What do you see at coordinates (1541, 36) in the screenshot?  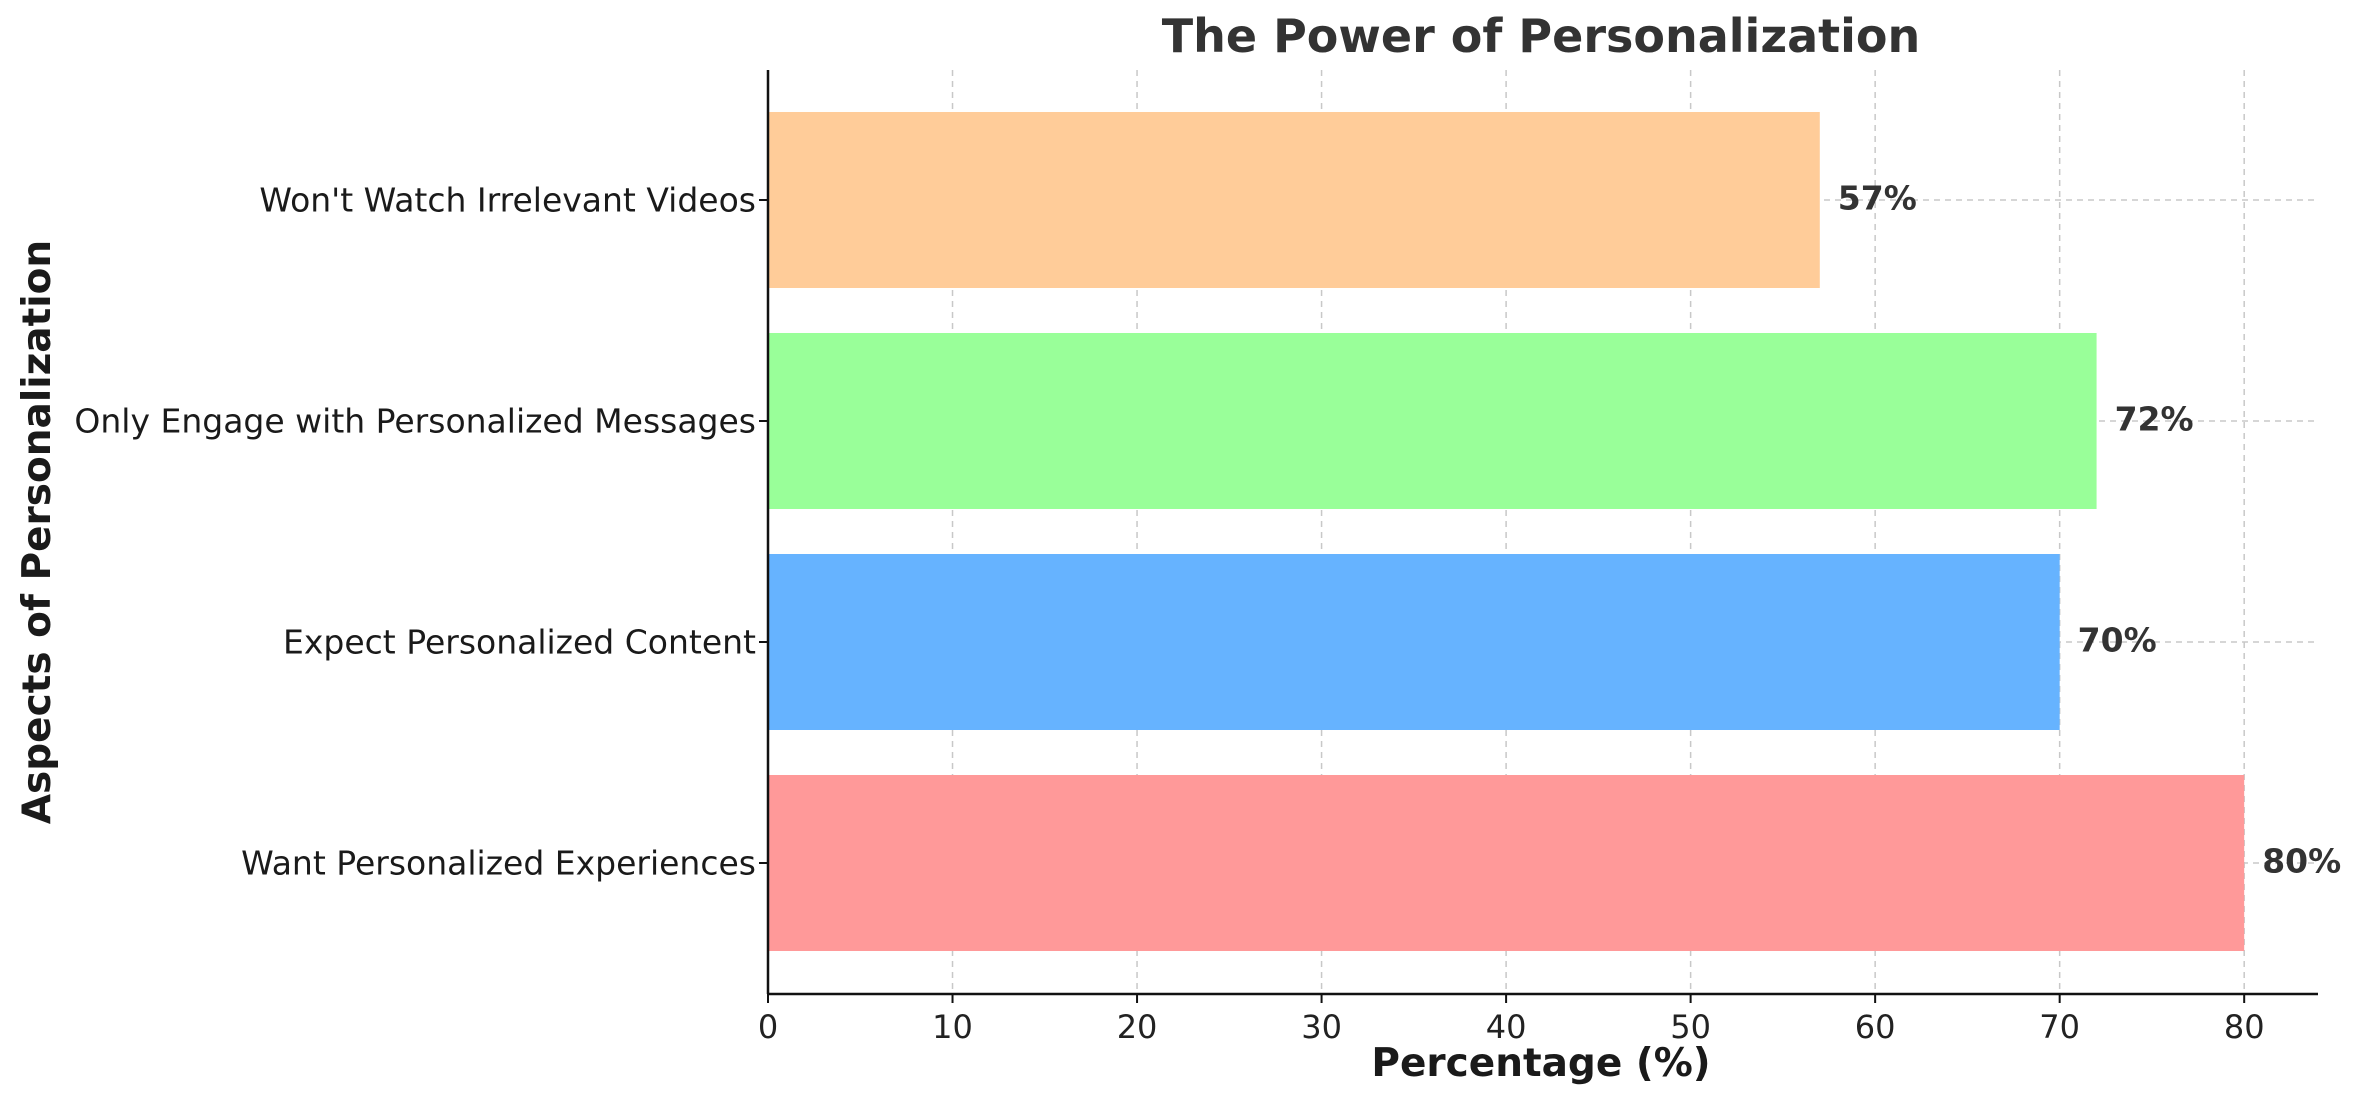 I see `chart-title: The Power of Personalization` at bounding box center [1541, 36].